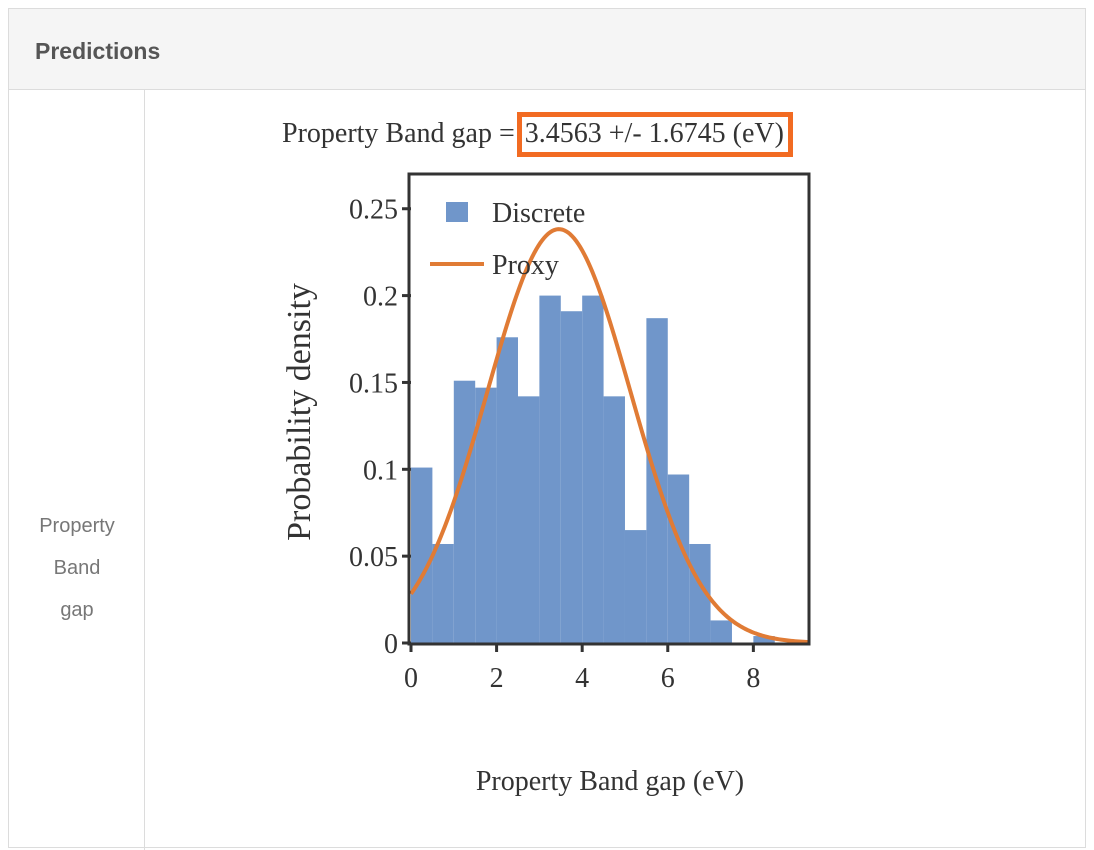 This screenshot has height=850, width=1094. I want to click on y-tick-label: 0.2, so click(380, 297).